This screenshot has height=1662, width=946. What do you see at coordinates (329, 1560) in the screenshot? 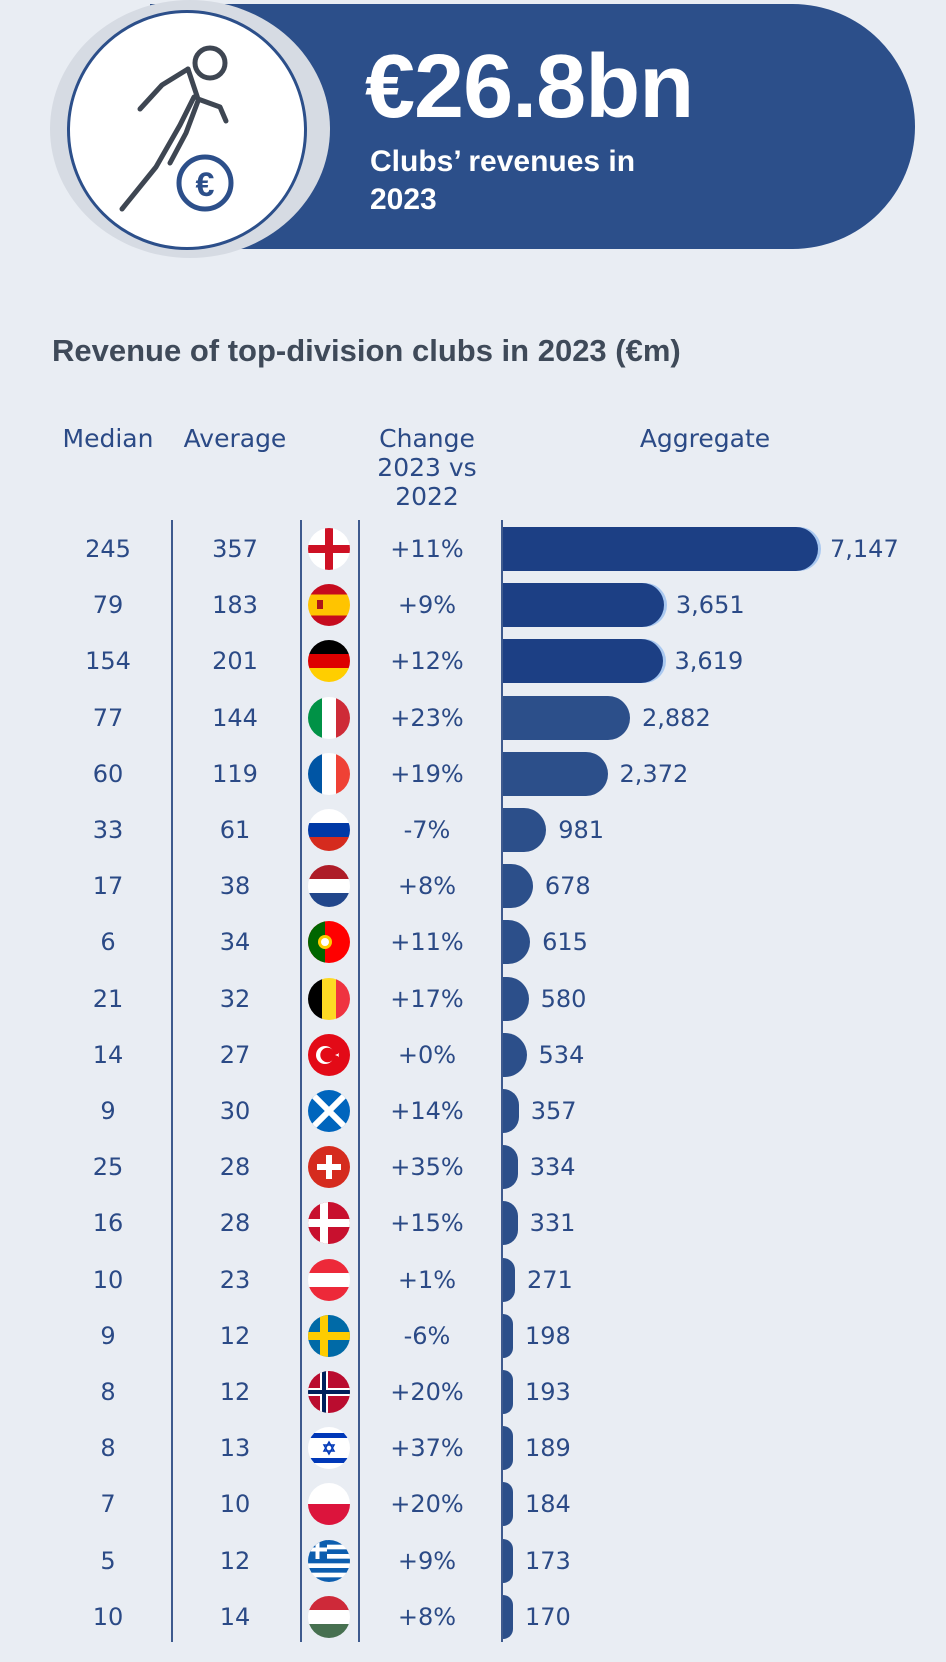
I see `flag-greece-icon` at bounding box center [329, 1560].